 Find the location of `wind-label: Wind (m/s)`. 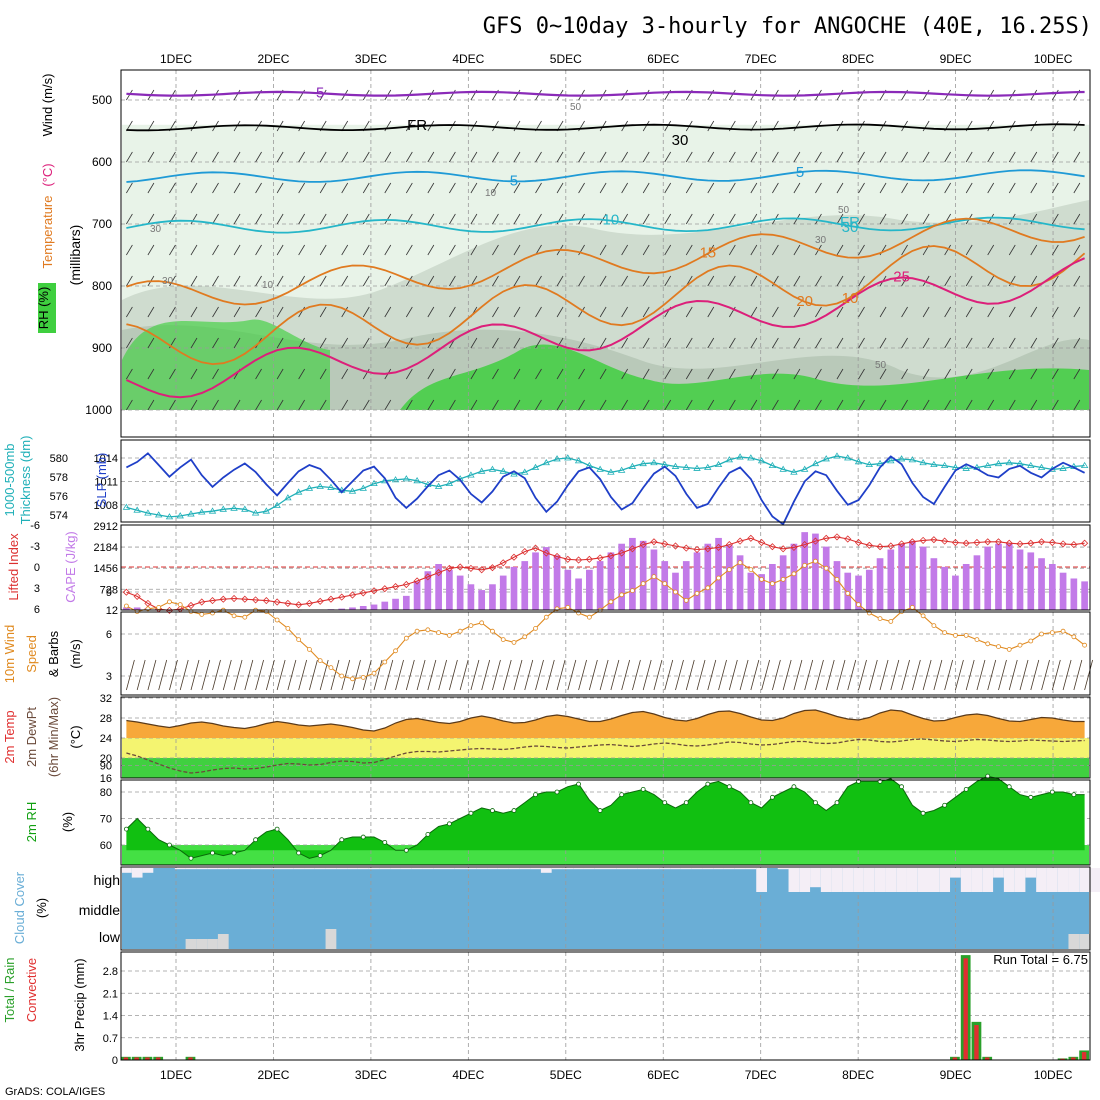

wind-label: Wind (m/s) is located at coordinates (47, 105).